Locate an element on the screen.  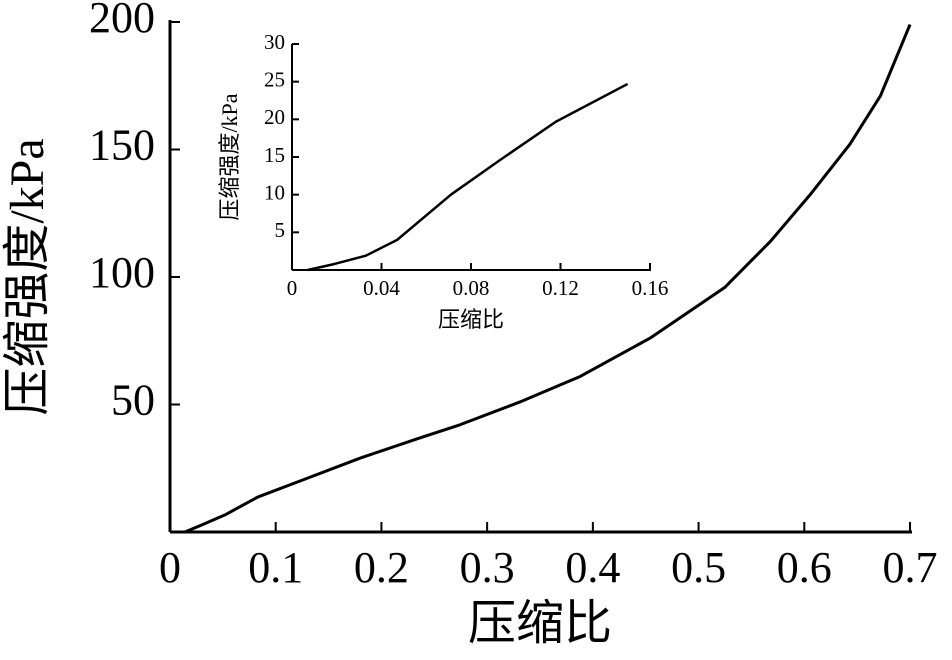
x-tick-label: 0.4 is located at coordinates (592, 567).